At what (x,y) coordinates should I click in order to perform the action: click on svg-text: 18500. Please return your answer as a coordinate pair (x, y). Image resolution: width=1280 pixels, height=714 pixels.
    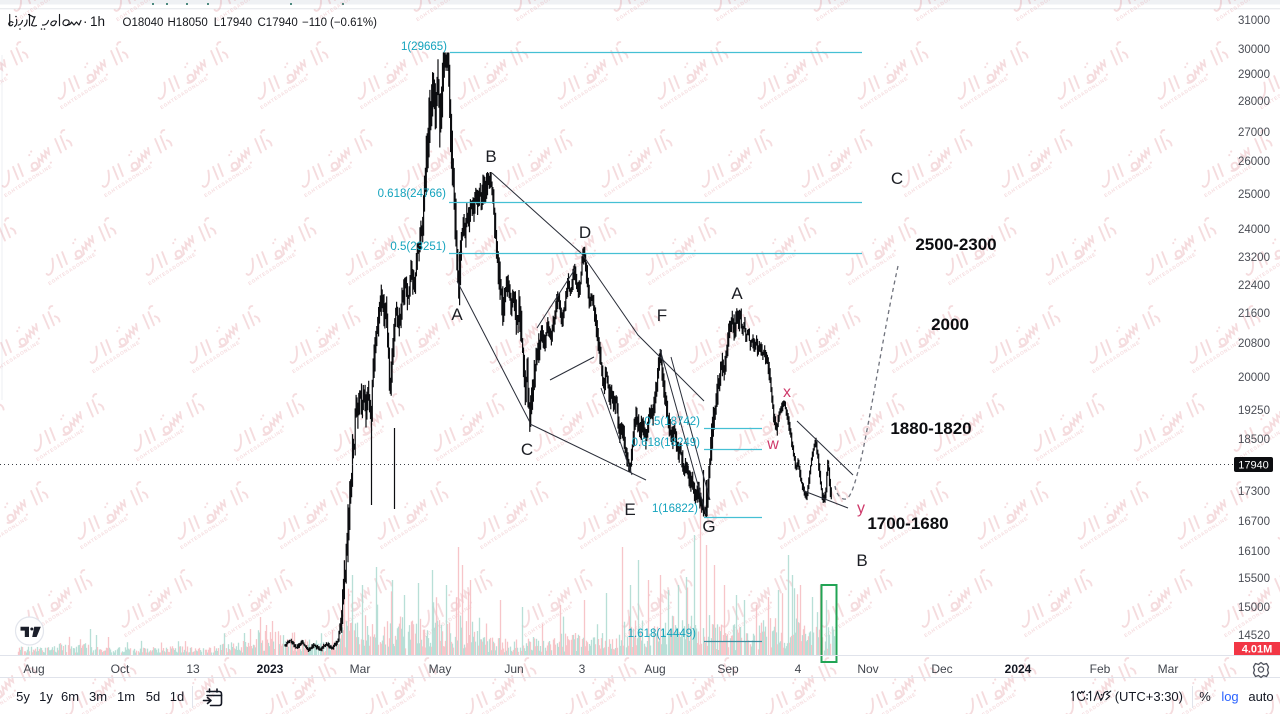
    Looking at the image, I should click on (1254, 440).